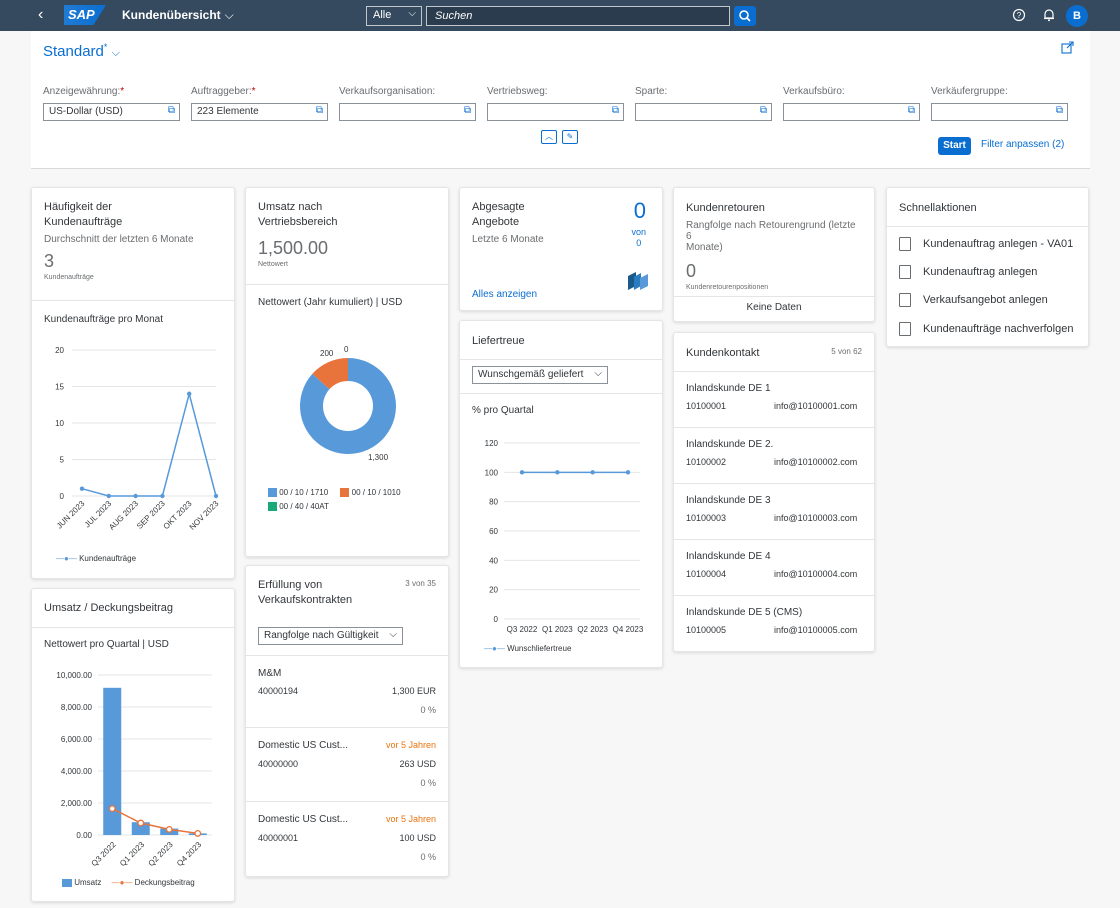 This screenshot has height=908, width=1120. Describe the element at coordinates (498, 207) in the screenshot. I see `card-title: Abgesagte` at that location.